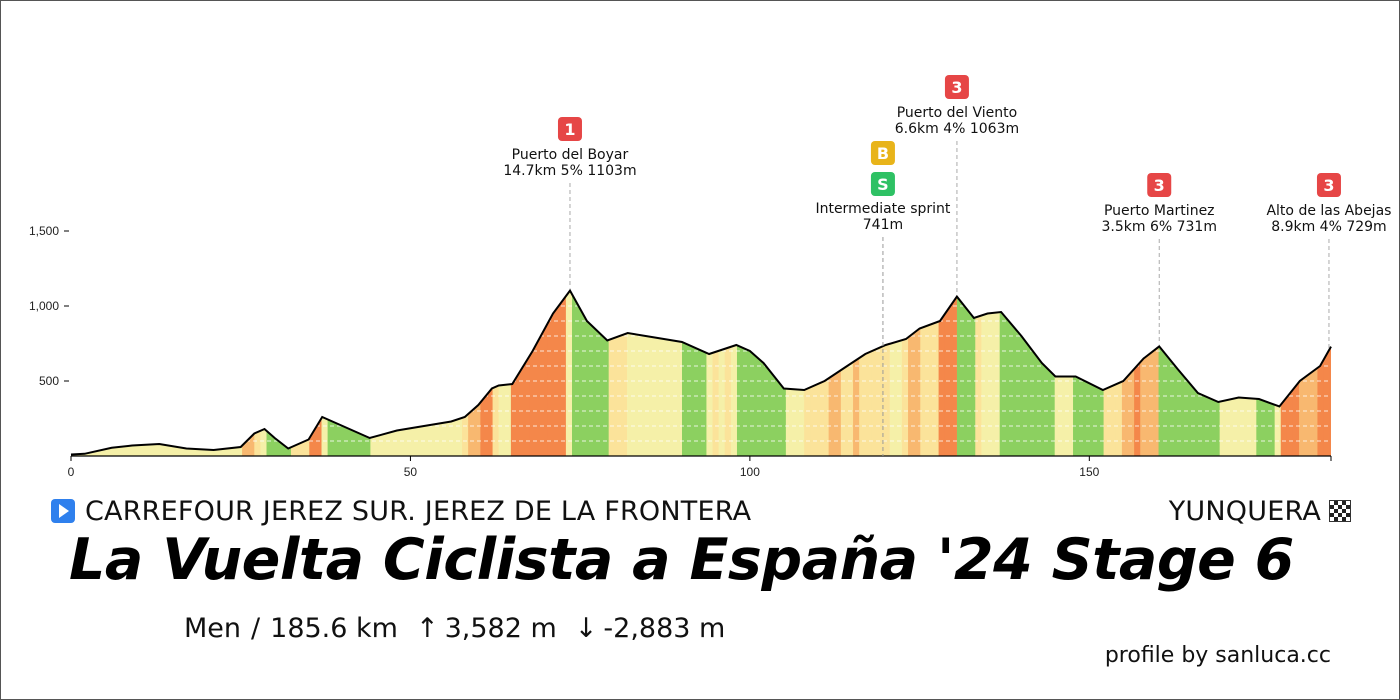 This screenshot has width=1400, height=700. What do you see at coordinates (1244, 511) in the screenshot?
I see `finish-label: YUNQUERA` at bounding box center [1244, 511].